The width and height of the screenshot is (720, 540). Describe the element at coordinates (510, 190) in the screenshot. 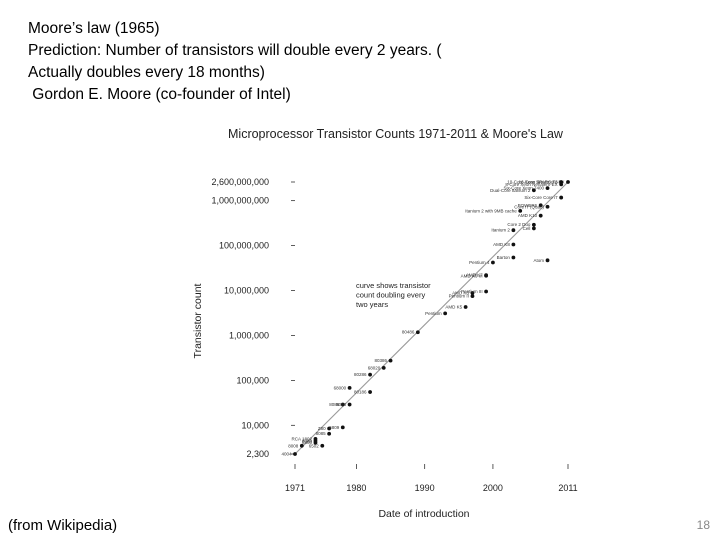

I see `data-point-label: Dual-Core Itanium 2` at that location.